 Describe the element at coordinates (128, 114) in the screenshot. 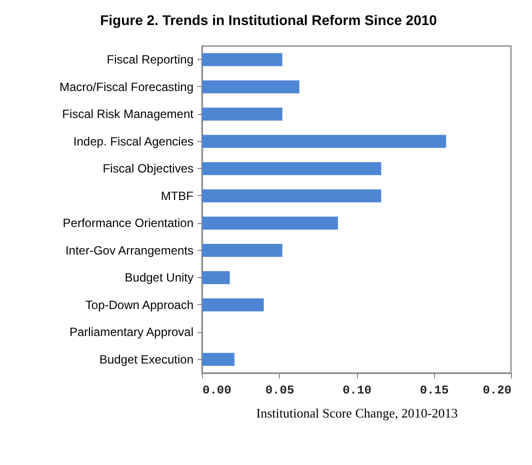

I see `y-tick-label: Fiscal Risk Management` at that location.